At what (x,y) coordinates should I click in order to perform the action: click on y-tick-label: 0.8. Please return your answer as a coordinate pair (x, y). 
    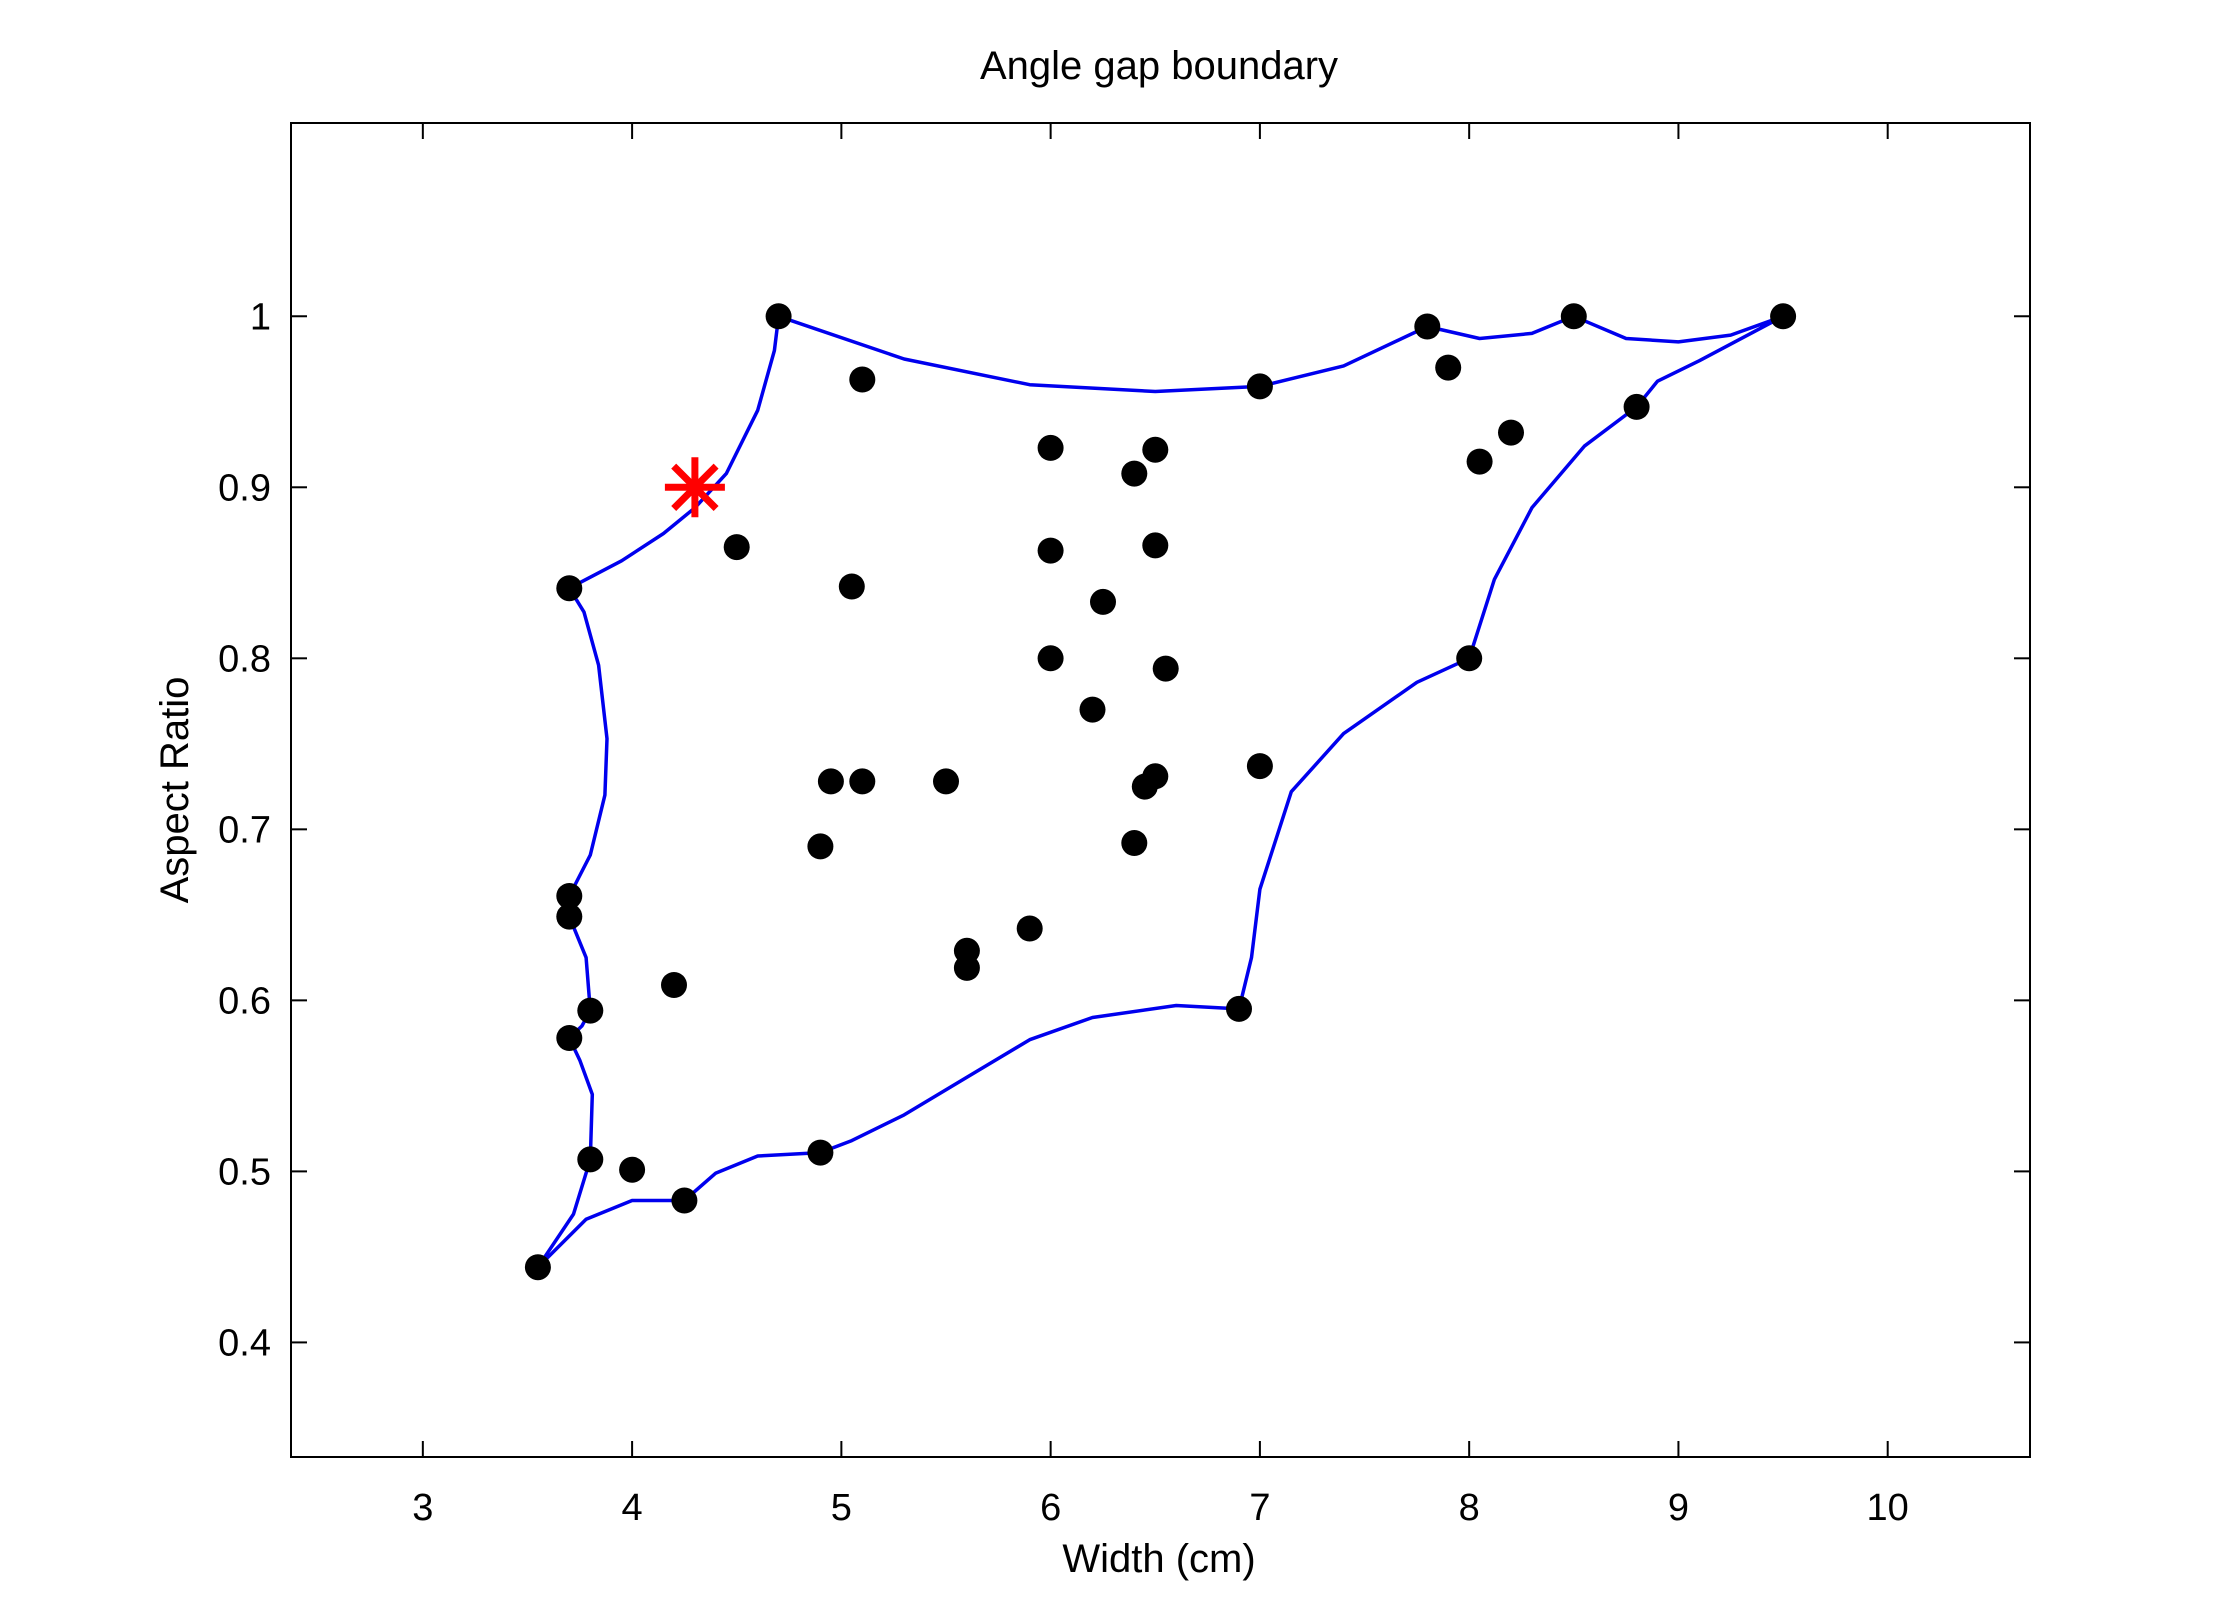
    Looking at the image, I should click on (244, 659).